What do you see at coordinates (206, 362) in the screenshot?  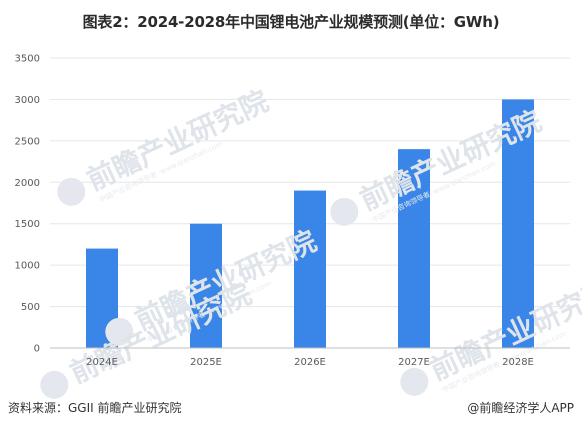 I see `x-tick-label: 2025E` at bounding box center [206, 362].